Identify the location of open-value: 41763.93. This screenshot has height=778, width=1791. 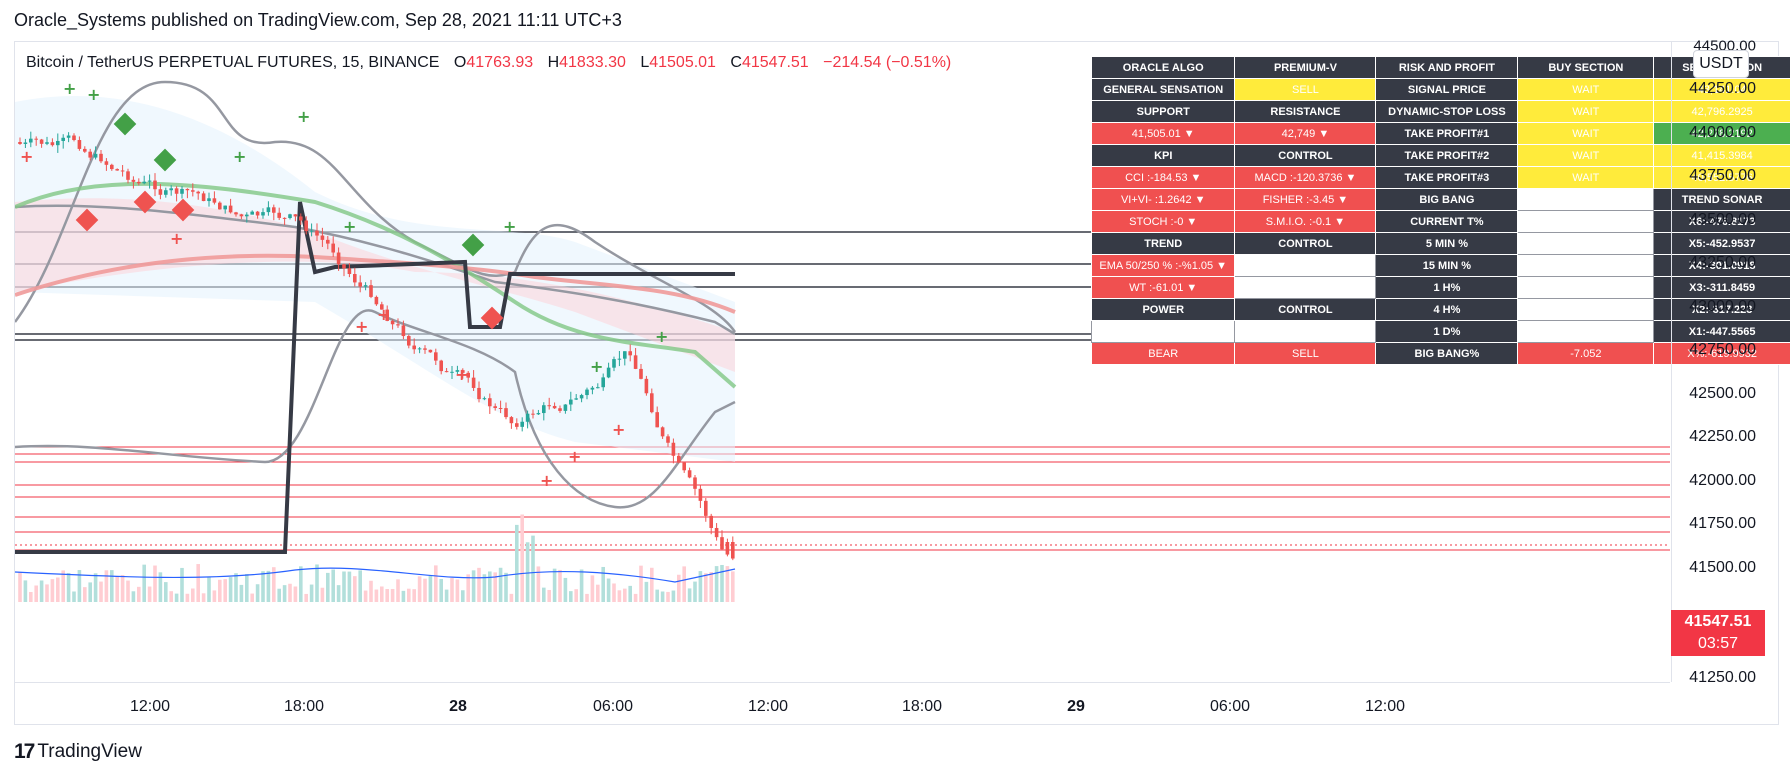
(500, 62).